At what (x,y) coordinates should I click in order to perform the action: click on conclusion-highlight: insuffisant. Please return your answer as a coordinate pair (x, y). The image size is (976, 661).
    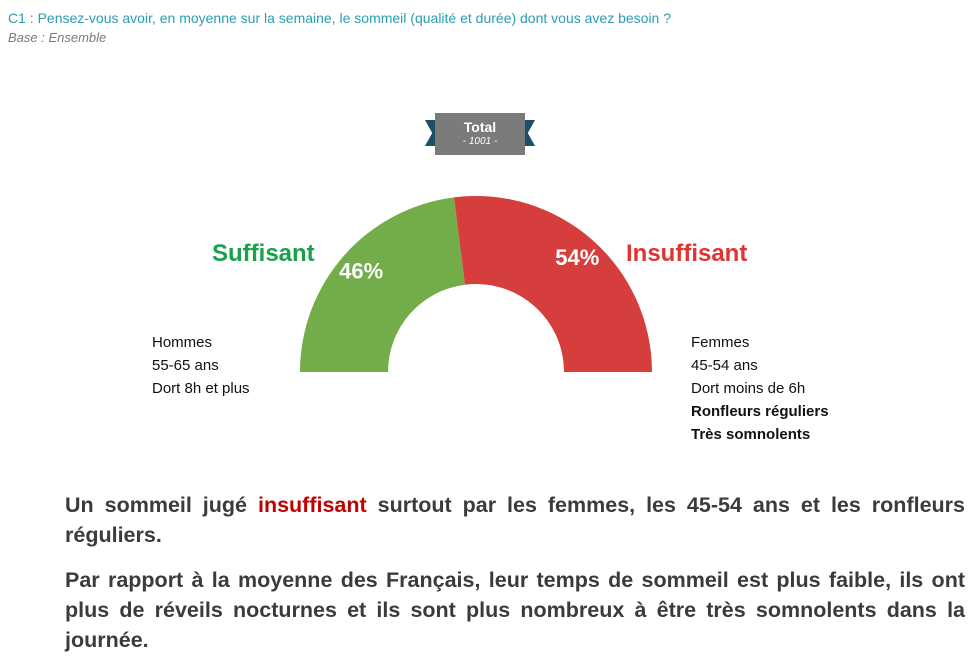
    Looking at the image, I should click on (312, 505).